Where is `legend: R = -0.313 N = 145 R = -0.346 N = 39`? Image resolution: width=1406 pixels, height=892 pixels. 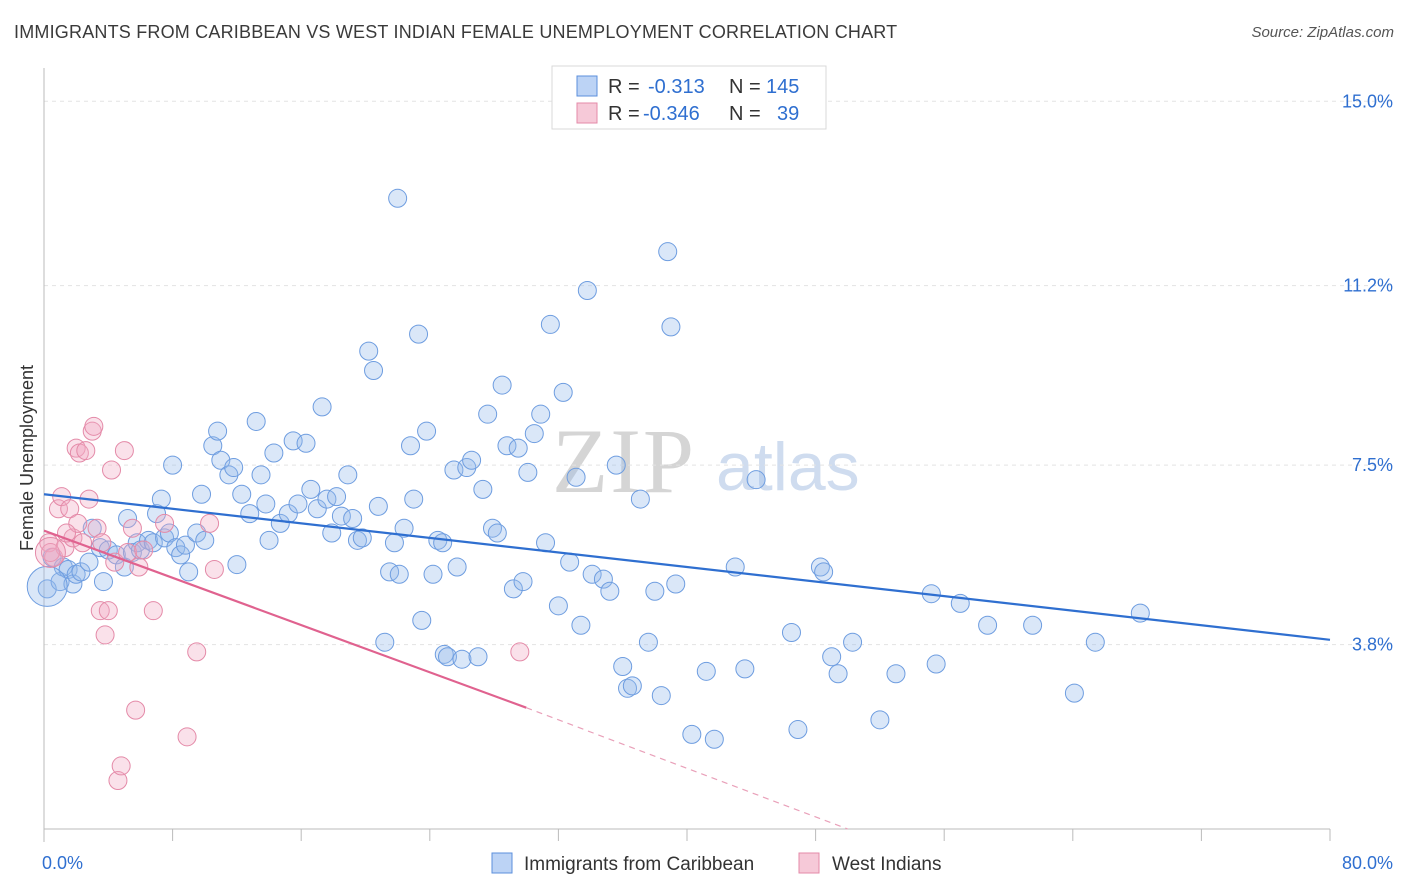
legend: R = -0.313 N = 145 R = -0.346 N = 39 is located at coordinates (689, 97).